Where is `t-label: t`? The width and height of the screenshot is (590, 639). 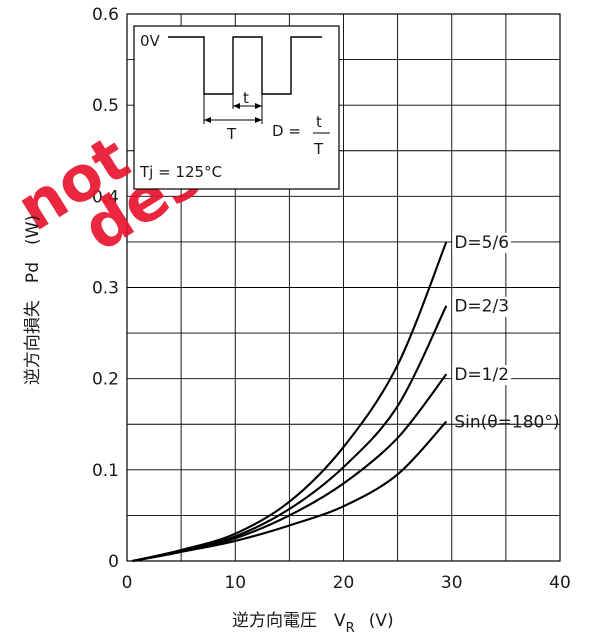
t-label: t is located at coordinates (246, 98).